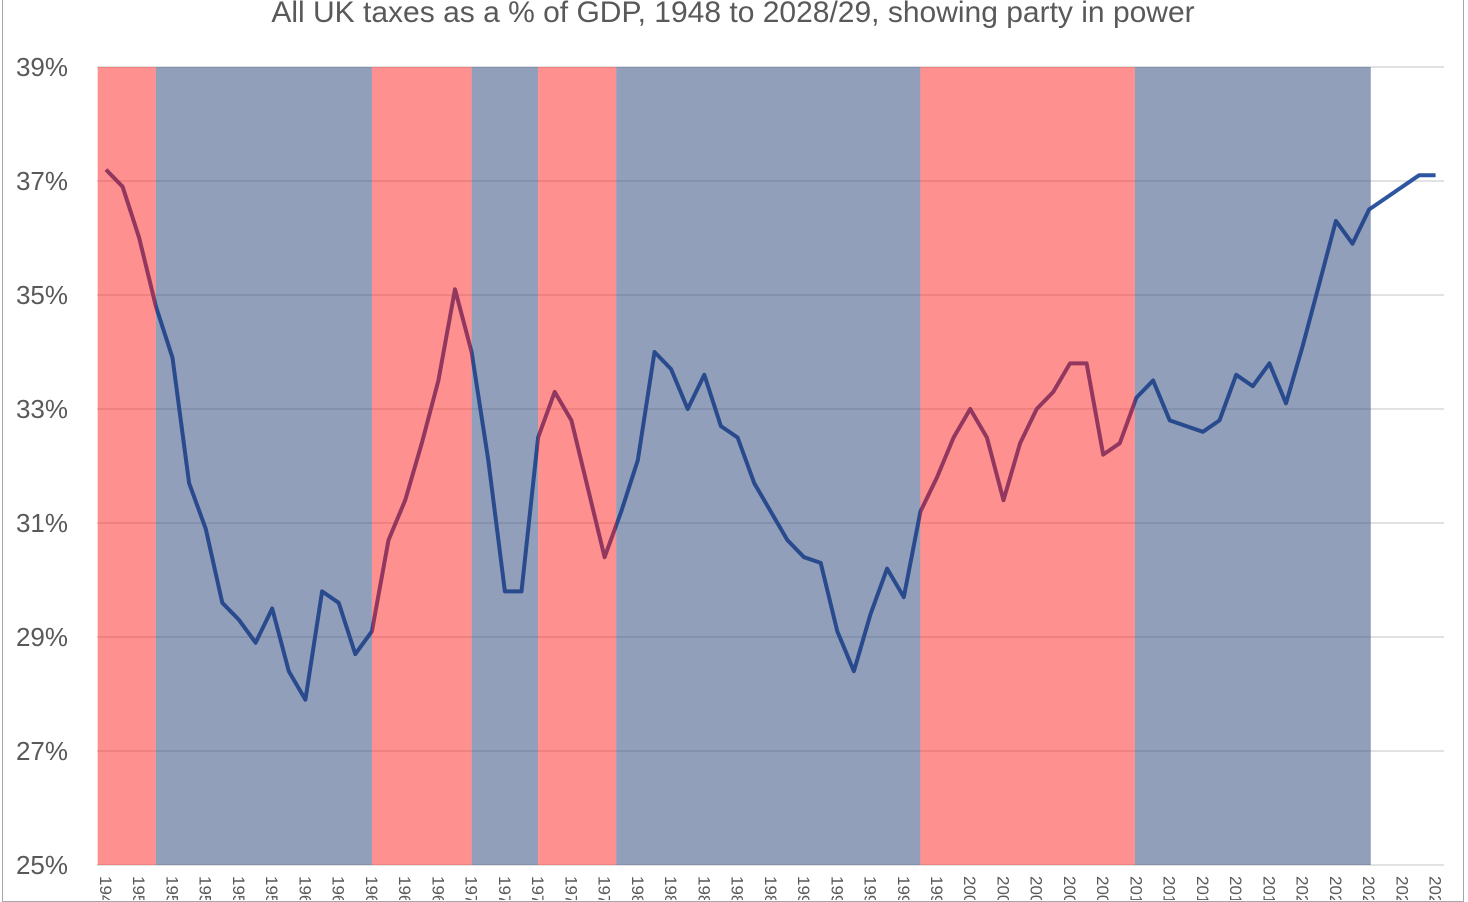 The height and width of the screenshot is (902, 1468). Describe the element at coordinates (1102, 888) in the screenshot. I see `x-tick-label: 2008` at that location.